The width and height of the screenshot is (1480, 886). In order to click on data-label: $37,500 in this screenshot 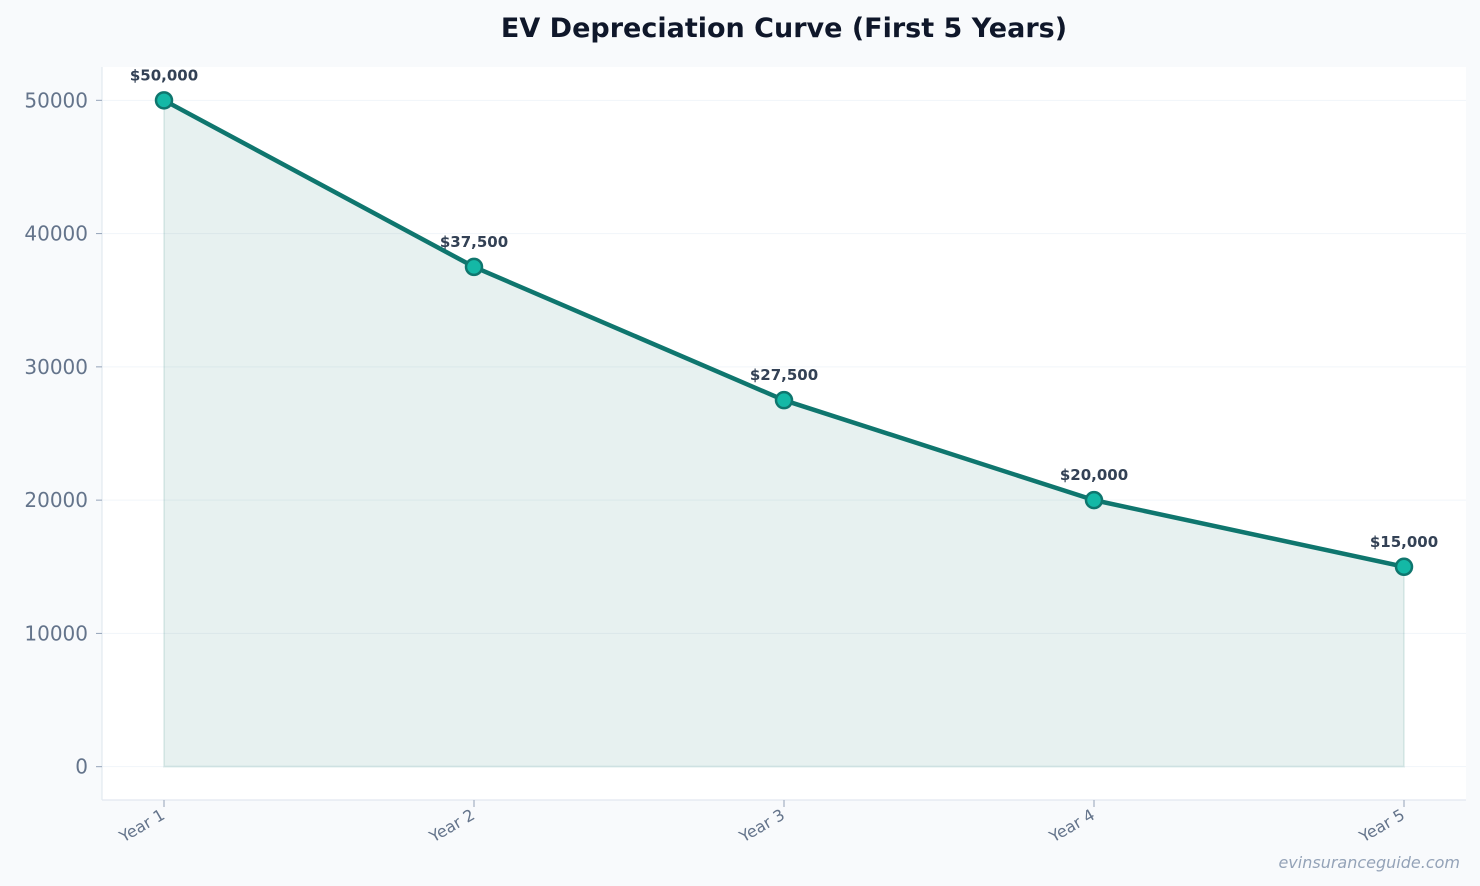, I will do `click(474, 242)`.